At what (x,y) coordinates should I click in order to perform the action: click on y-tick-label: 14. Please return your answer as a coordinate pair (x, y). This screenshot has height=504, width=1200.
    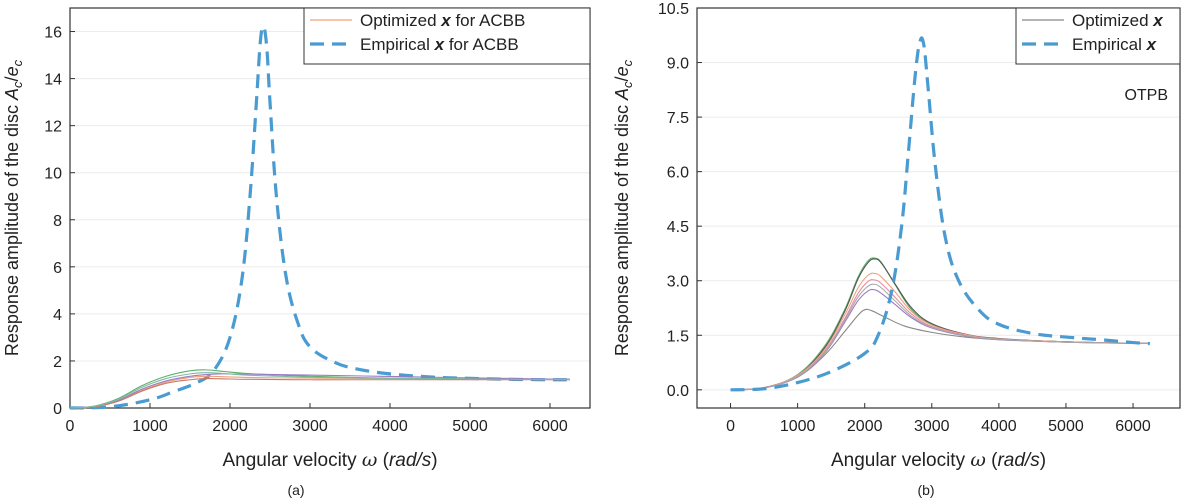
    Looking at the image, I should click on (53, 80).